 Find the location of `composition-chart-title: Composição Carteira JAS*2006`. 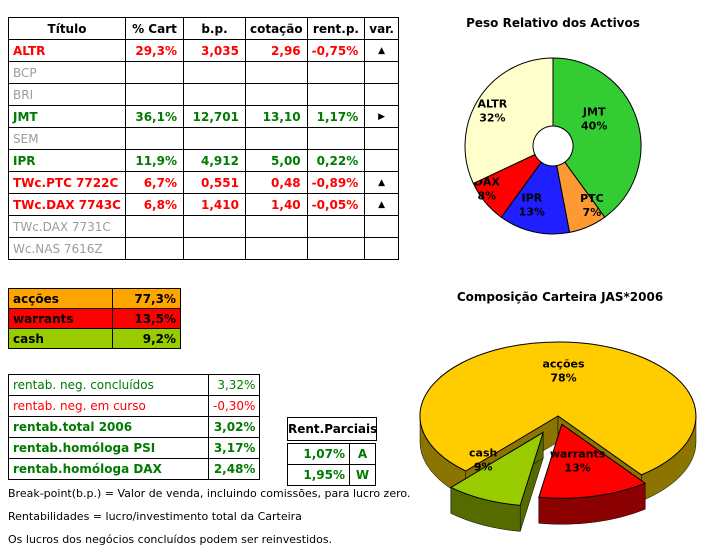

composition-chart-title: Composição Carteira JAS*2006 is located at coordinates (560, 297).